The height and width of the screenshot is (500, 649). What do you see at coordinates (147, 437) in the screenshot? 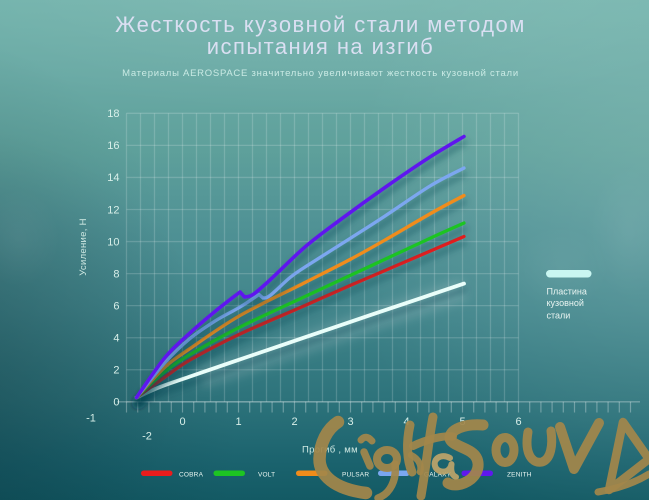
I see `svg-text: -2` at bounding box center [147, 437].